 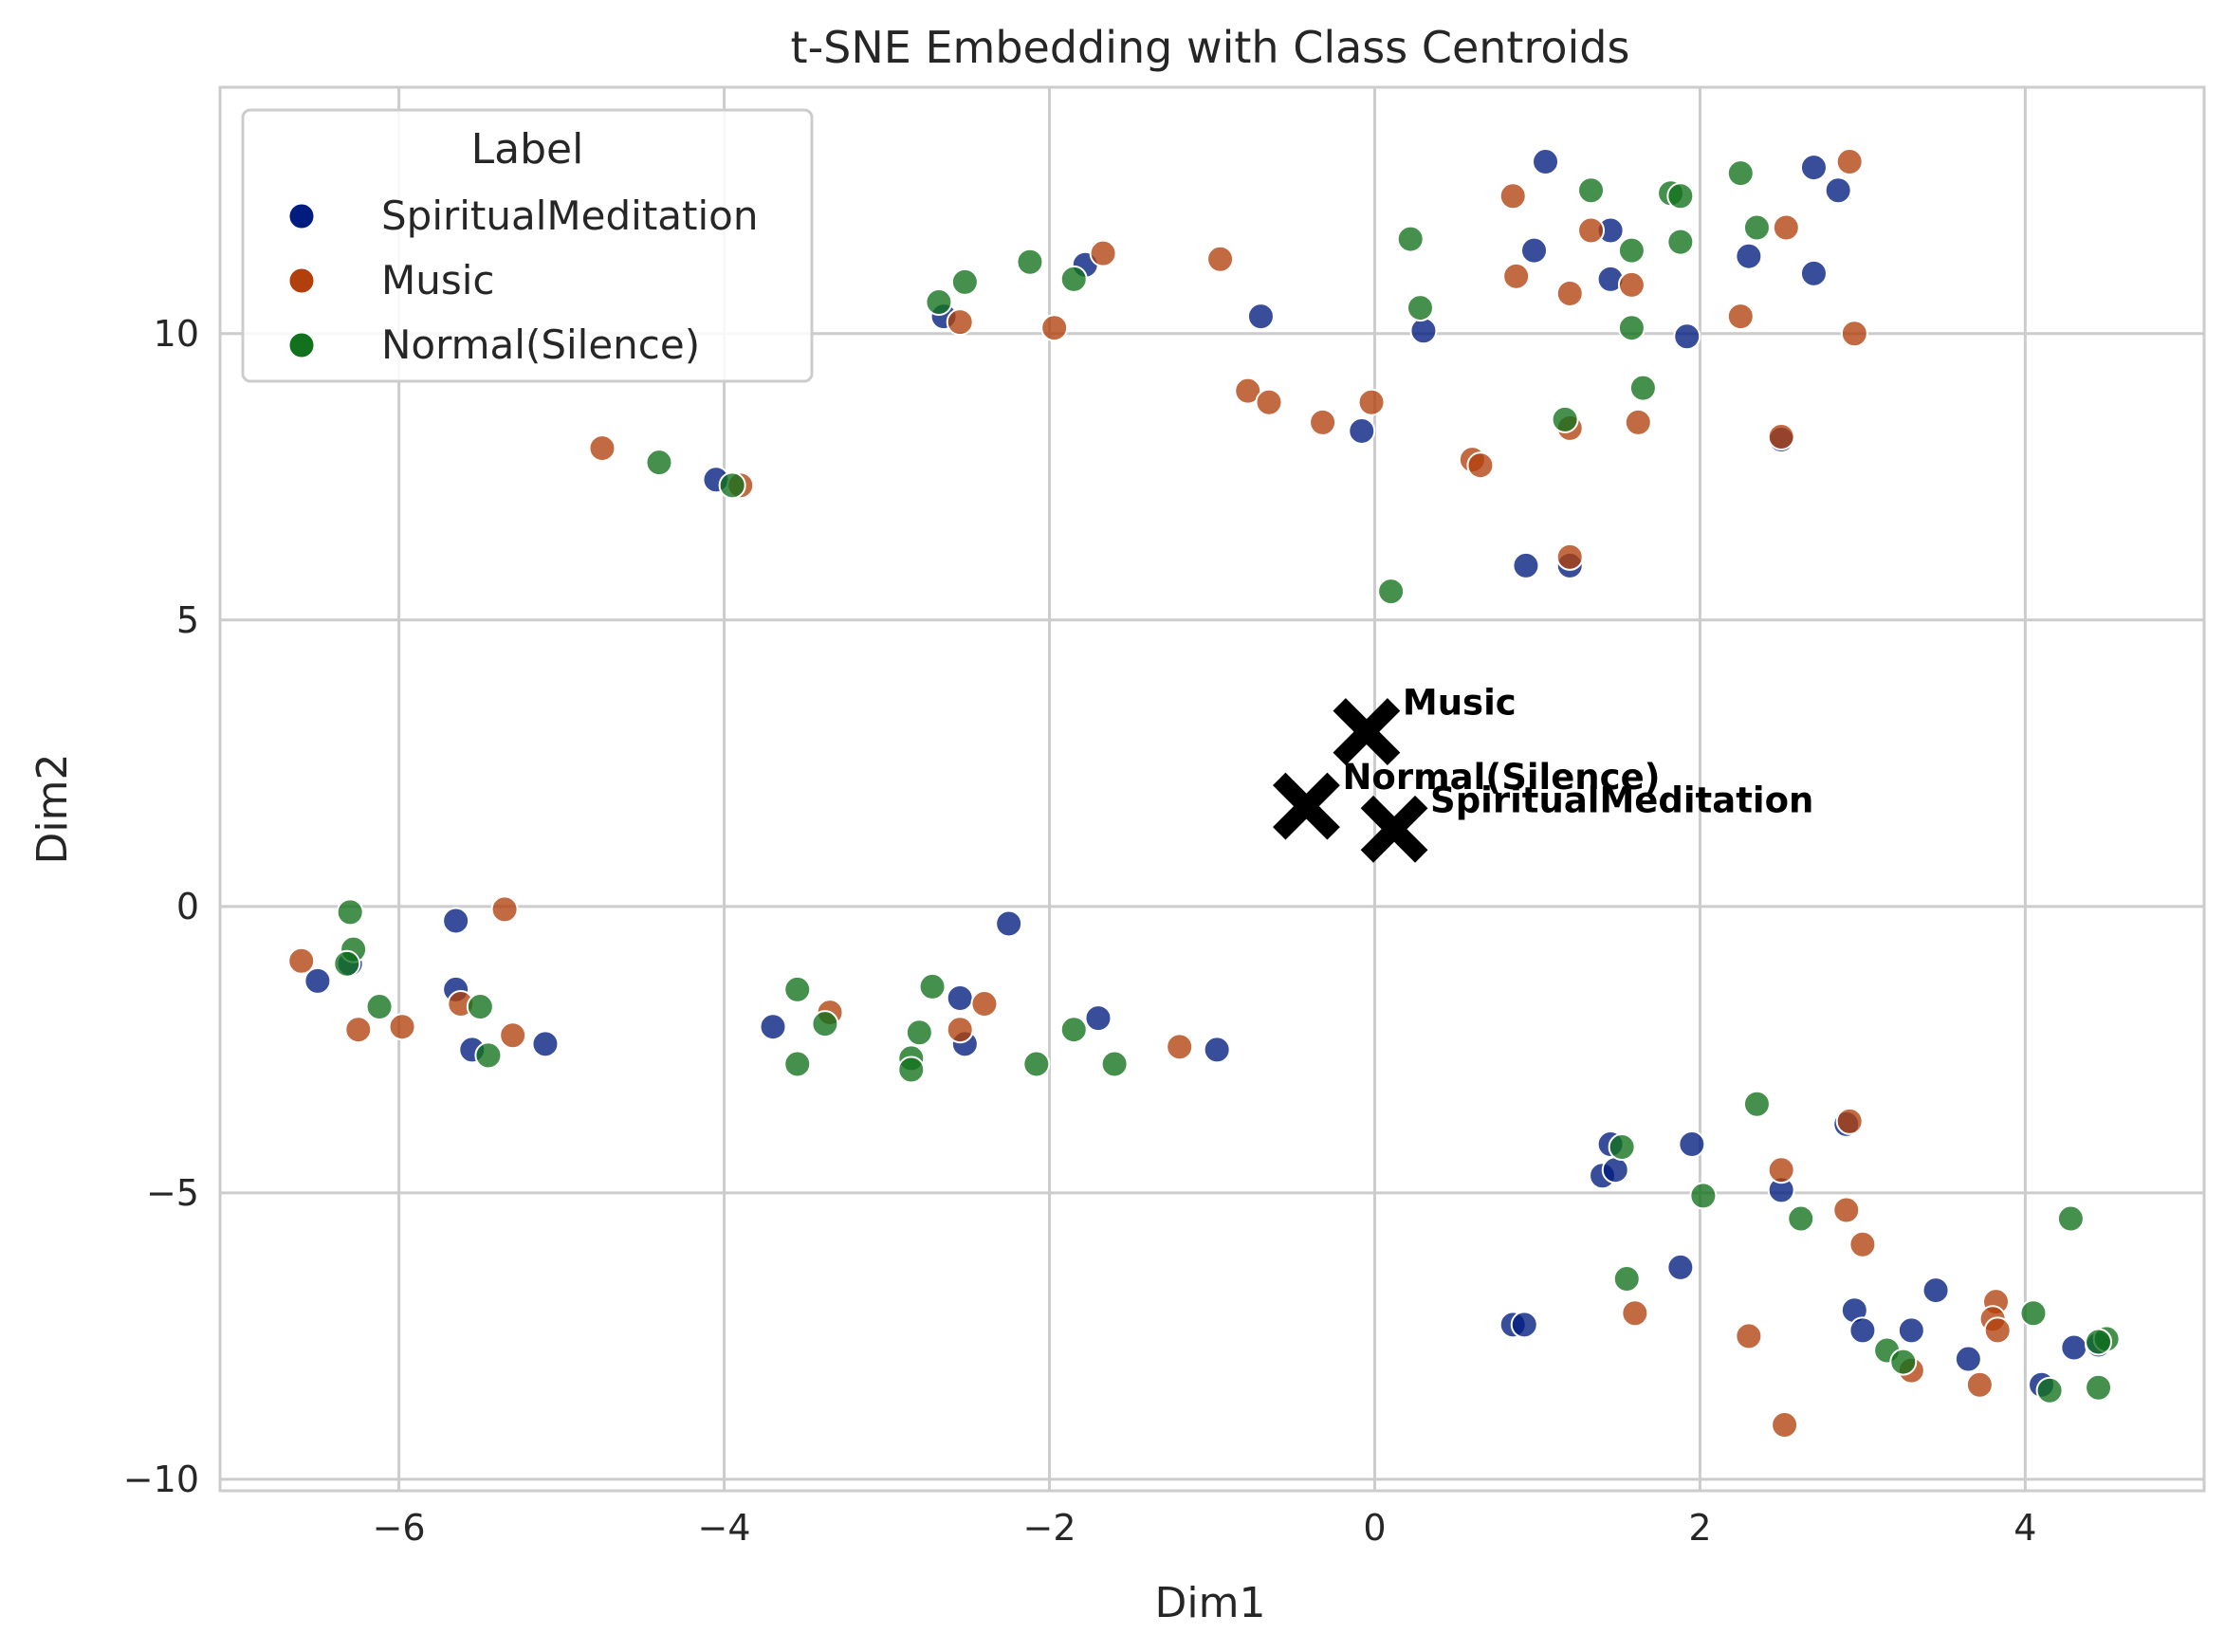 I want to click on legend-box, so click(x=527, y=245).